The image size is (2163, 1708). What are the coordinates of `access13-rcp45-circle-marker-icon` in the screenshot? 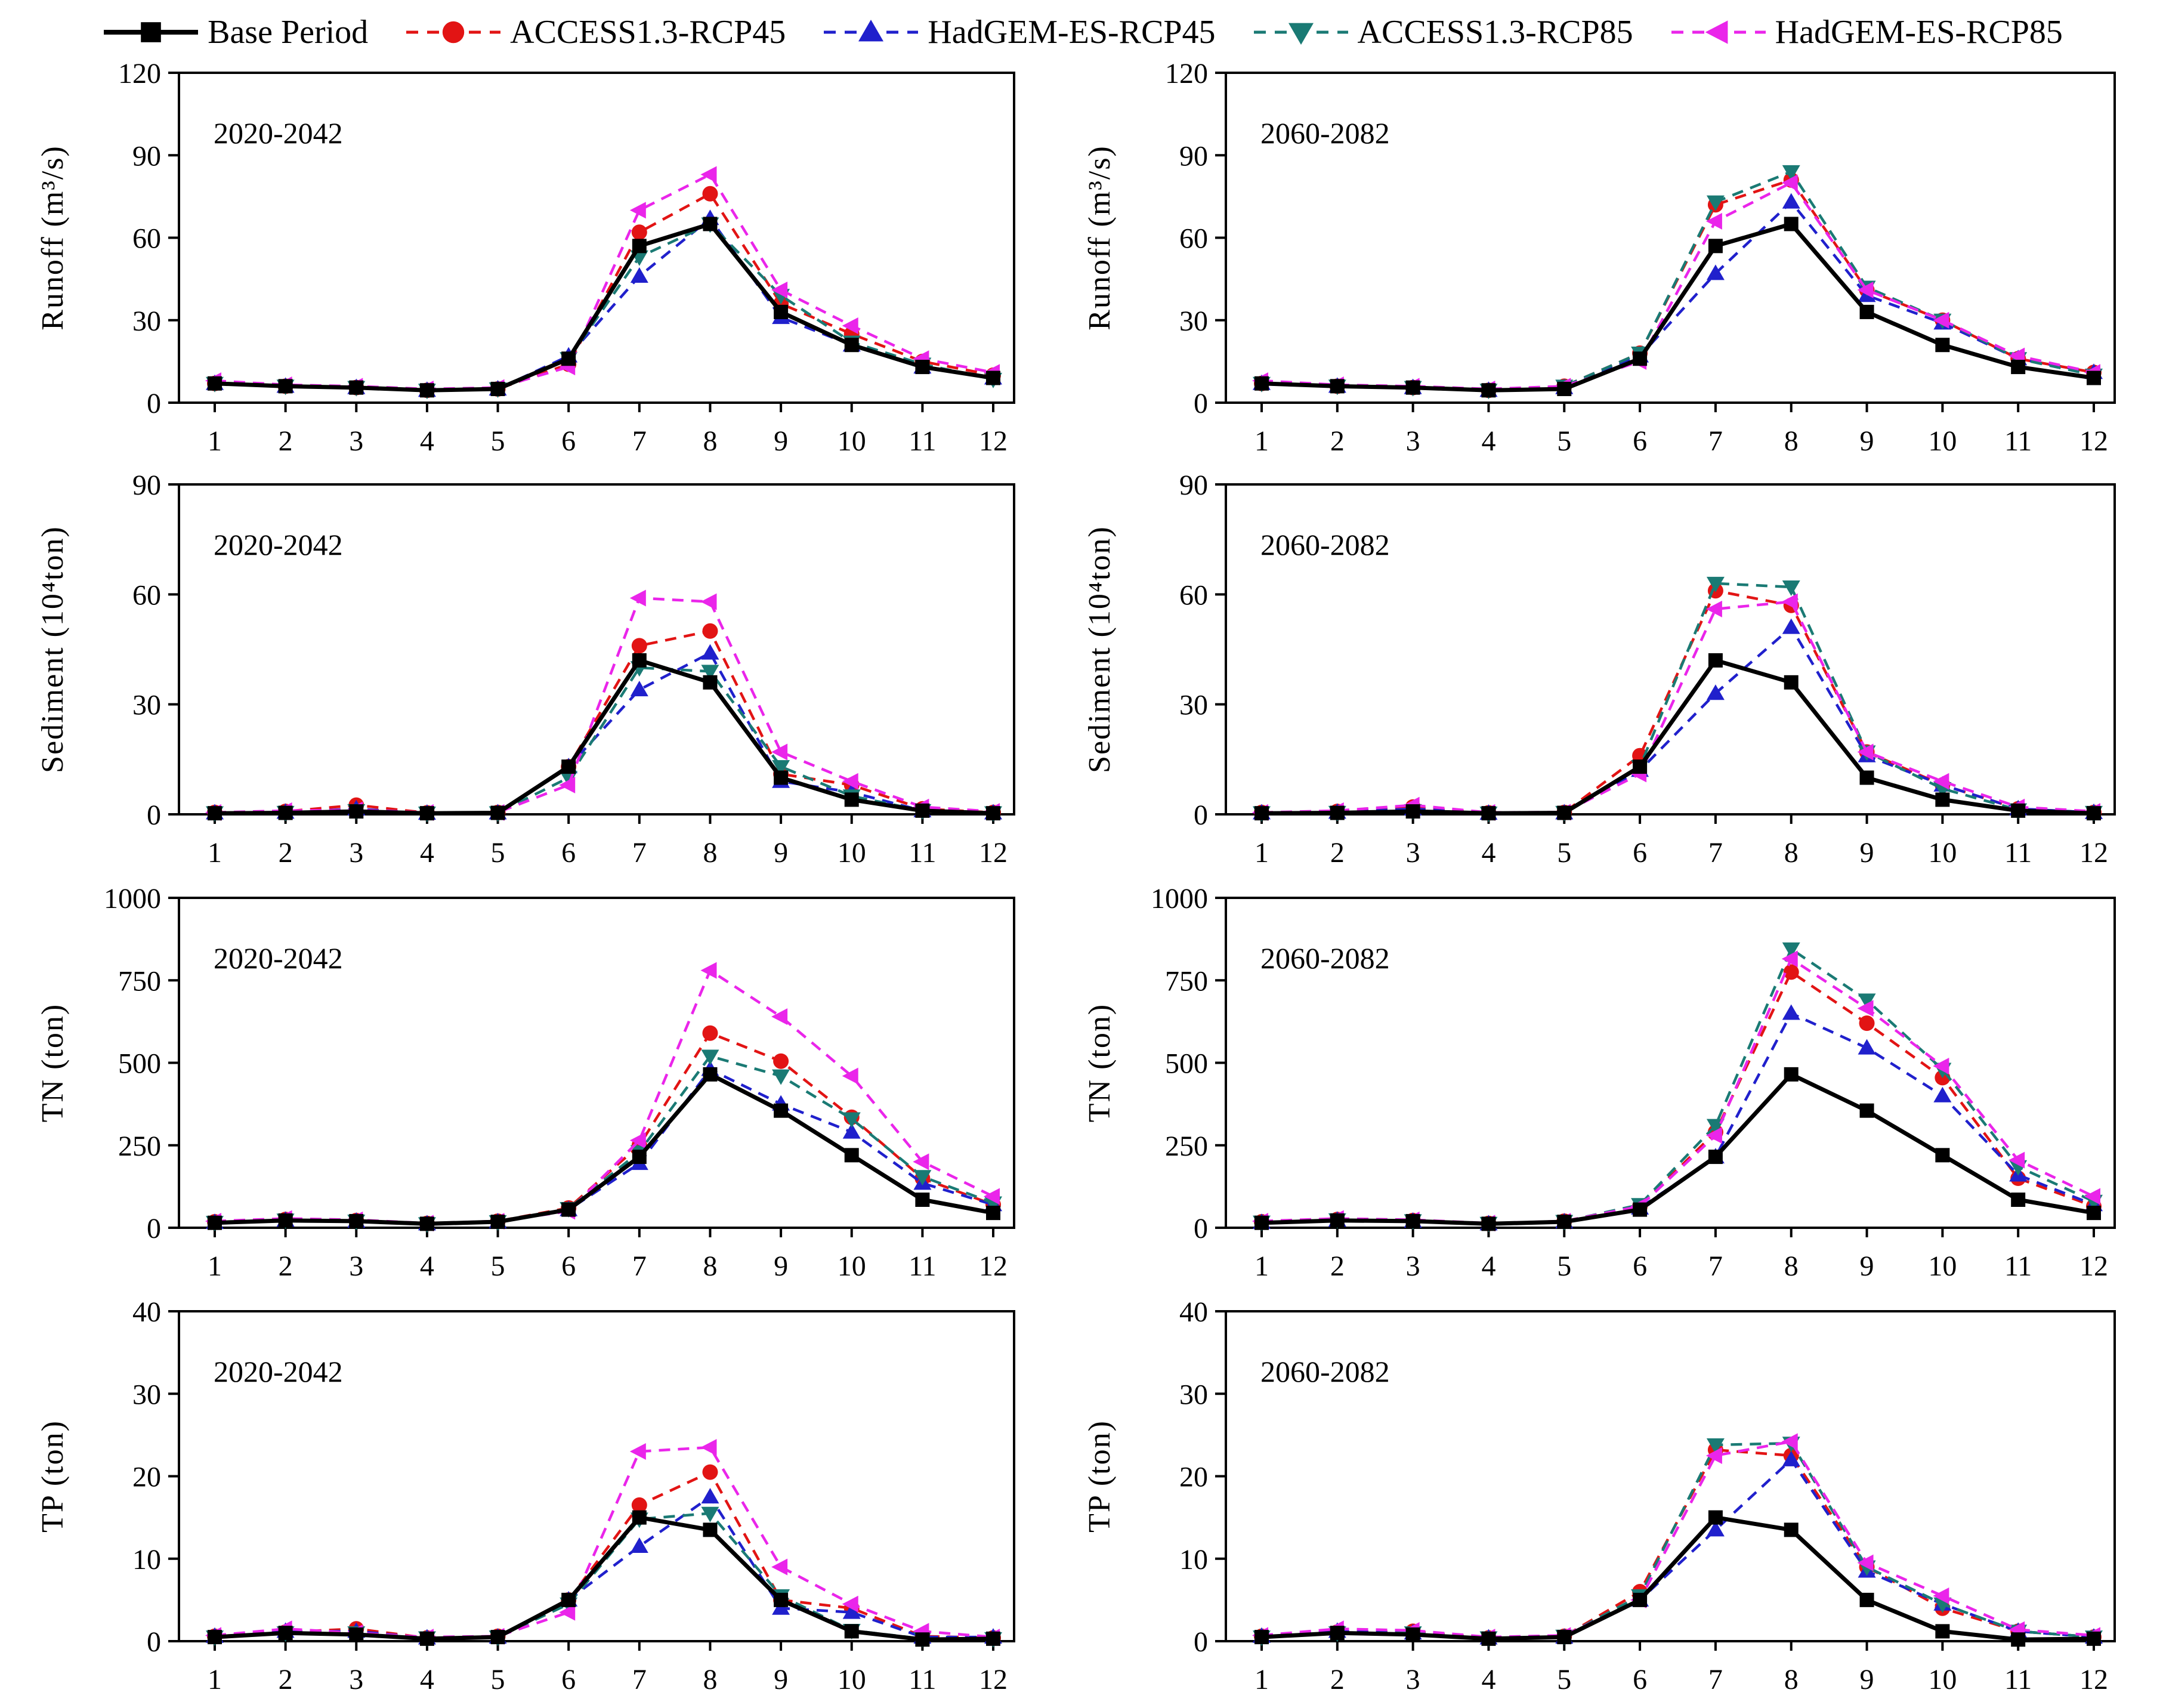 It's located at (453, 32).